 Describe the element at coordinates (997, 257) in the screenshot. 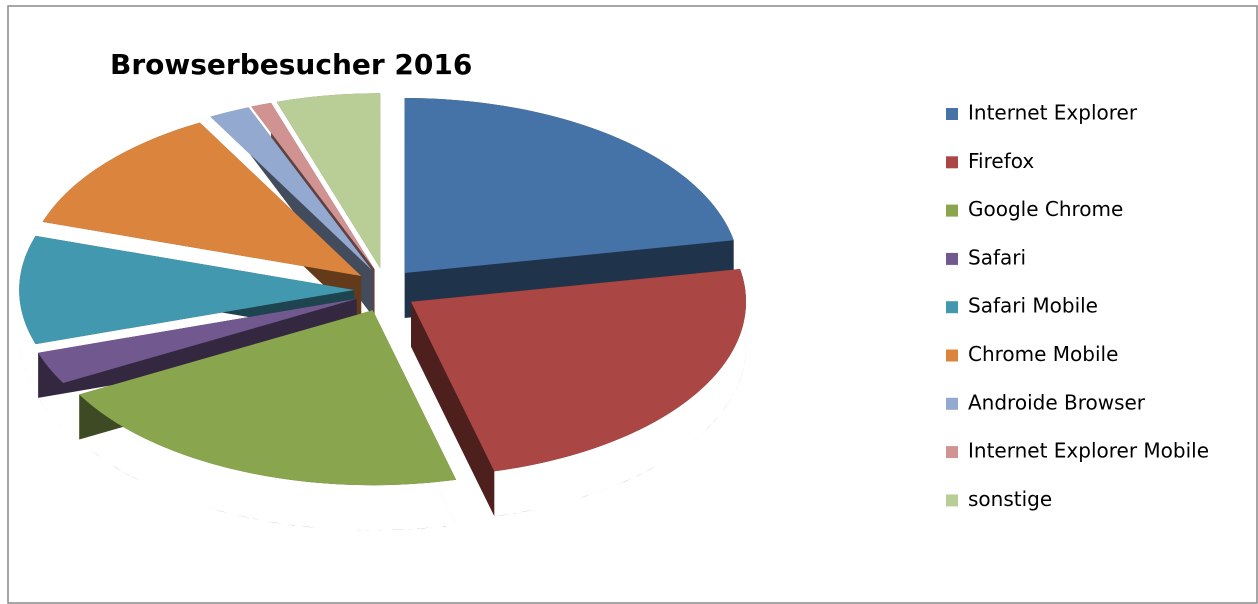

I see `legend-label: Safari` at that location.